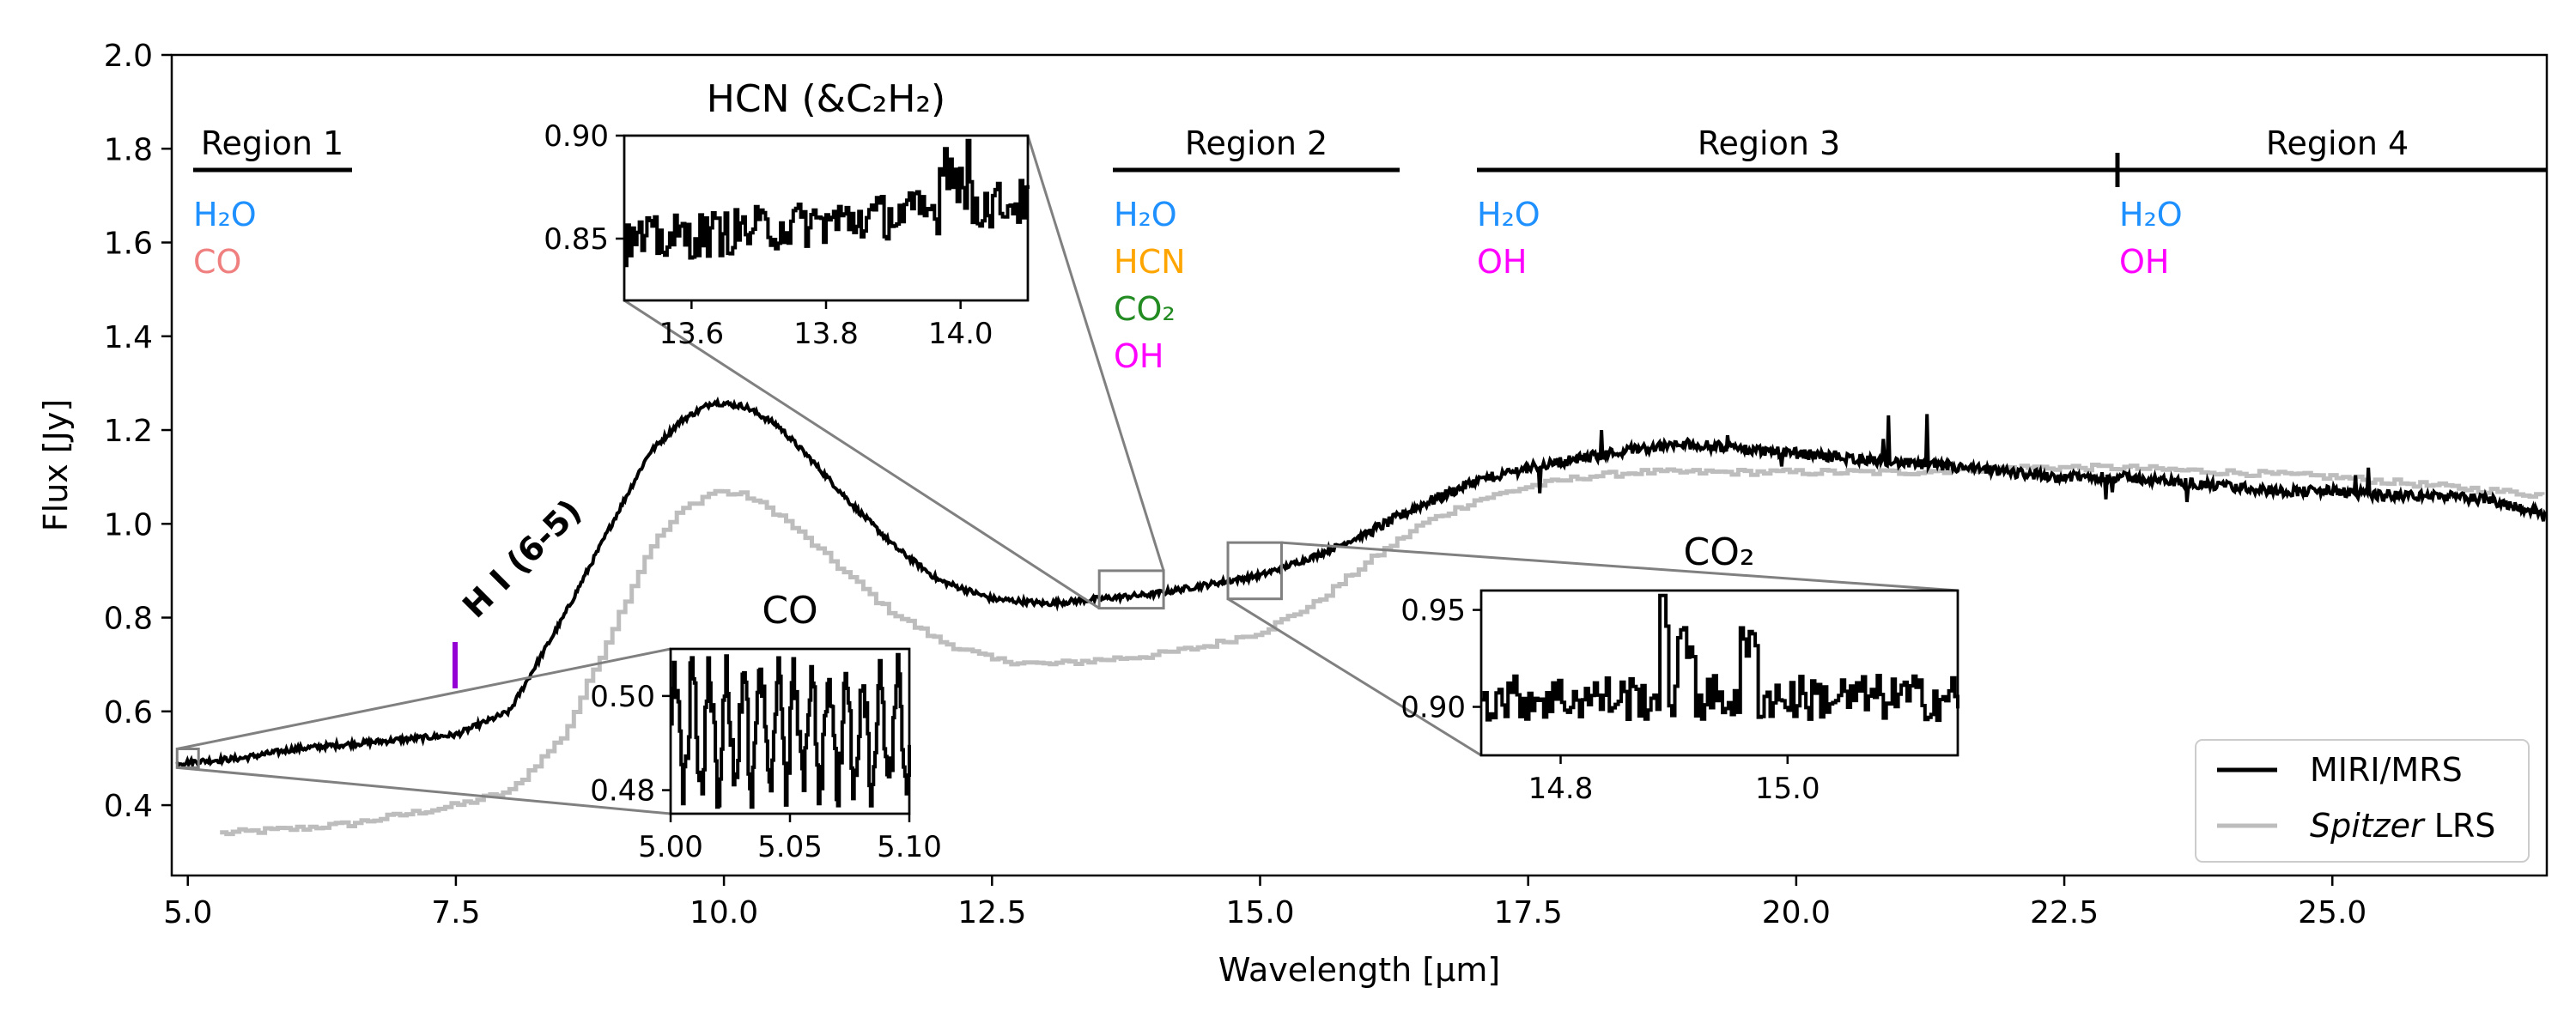 The image size is (2576, 1030). I want to click on y-tick-label: 1.4, so click(128, 337).